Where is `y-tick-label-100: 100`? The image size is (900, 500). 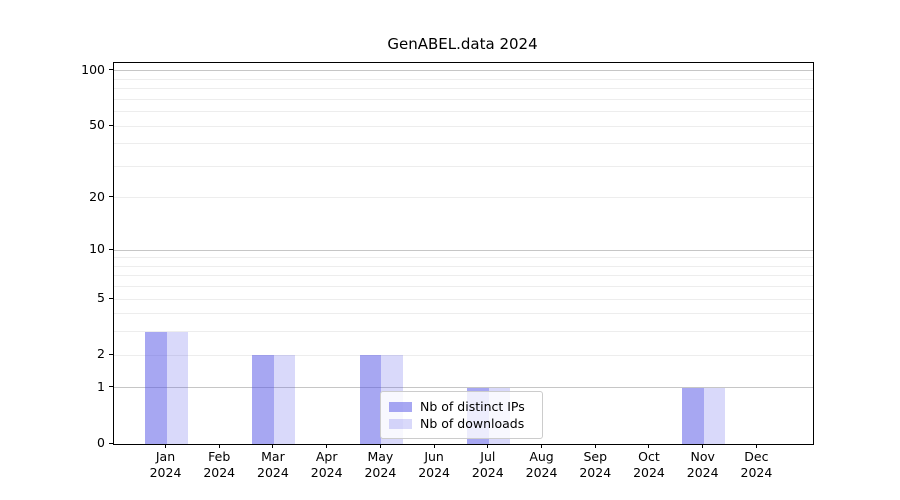 y-tick-label-100: 100 is located at coordinates (93, 69).